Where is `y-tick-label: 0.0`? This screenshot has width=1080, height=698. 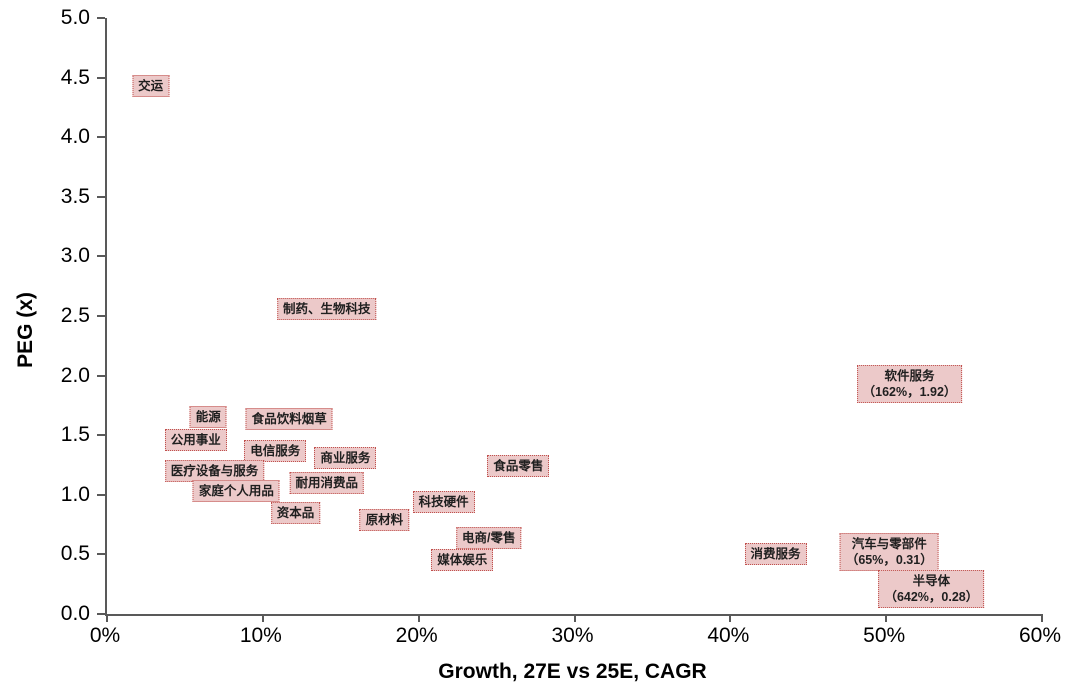
y-tick-label: 0.0 is located at coordinates (75, 613).